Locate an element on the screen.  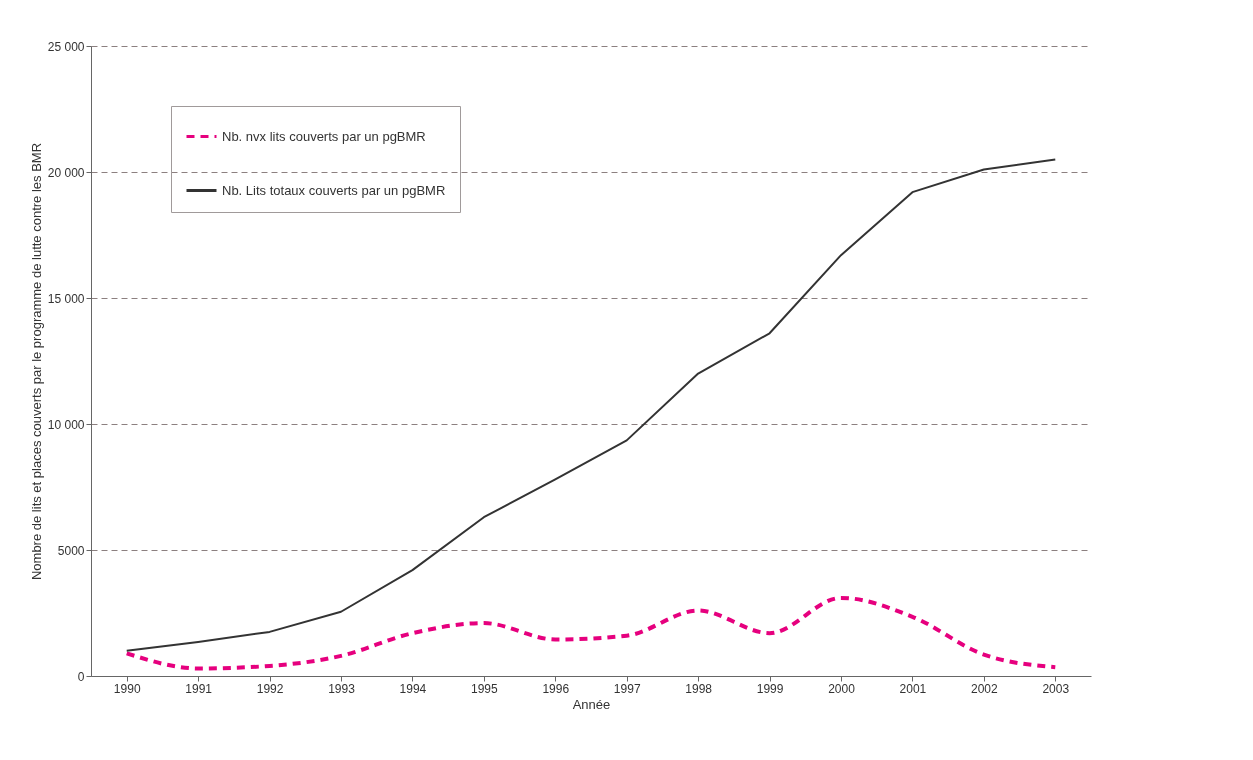
y-tick-label: 10 000 is located at coordinates (66, 424).